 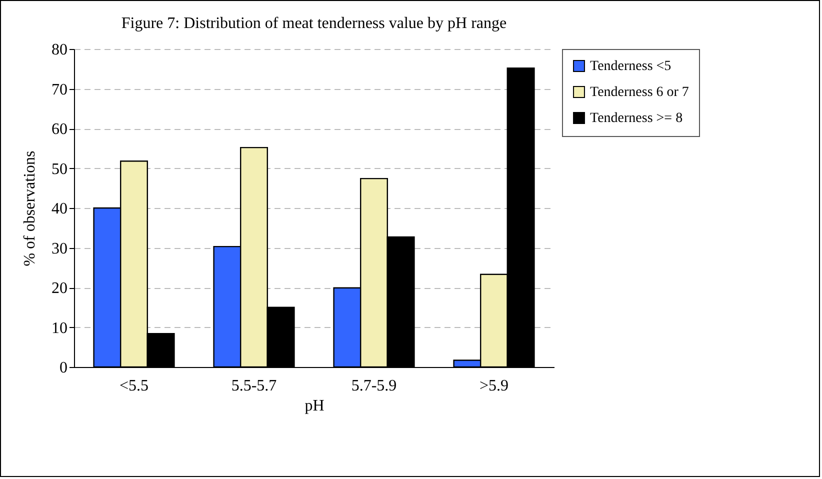 What do you see at coordinates (60, 209) in the screenshot?
I see `y-tick-label: 40` at bounding box center [60, 209].